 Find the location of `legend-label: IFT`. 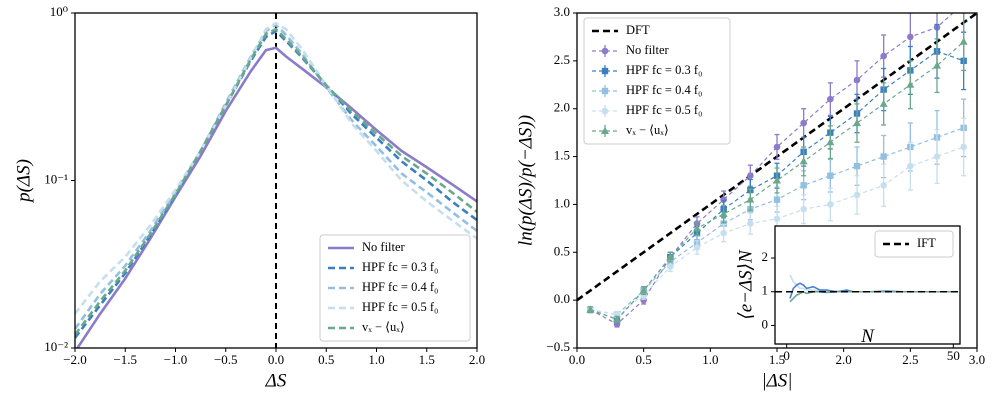

legend-label: IFT is located at coordinates (926, 243).